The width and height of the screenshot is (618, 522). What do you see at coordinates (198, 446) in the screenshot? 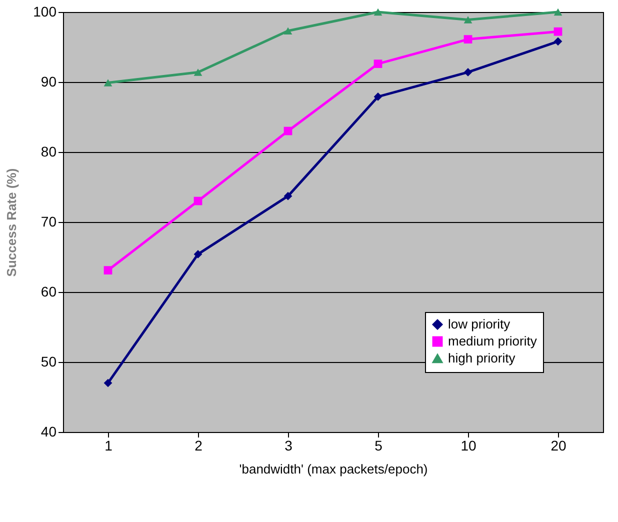
I see `x-tick-label: 2` at bounding box center [198, 446].